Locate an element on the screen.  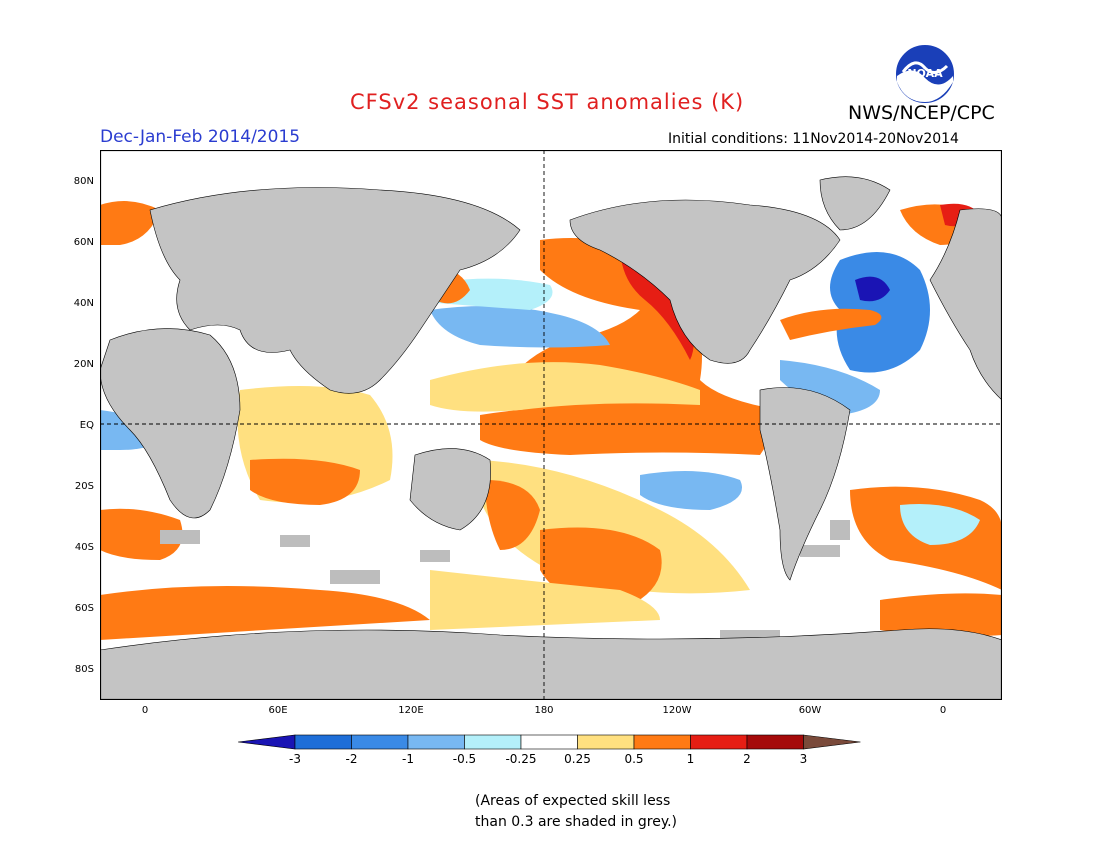
north-atlantic-cold is located at coordinates (880, 312).